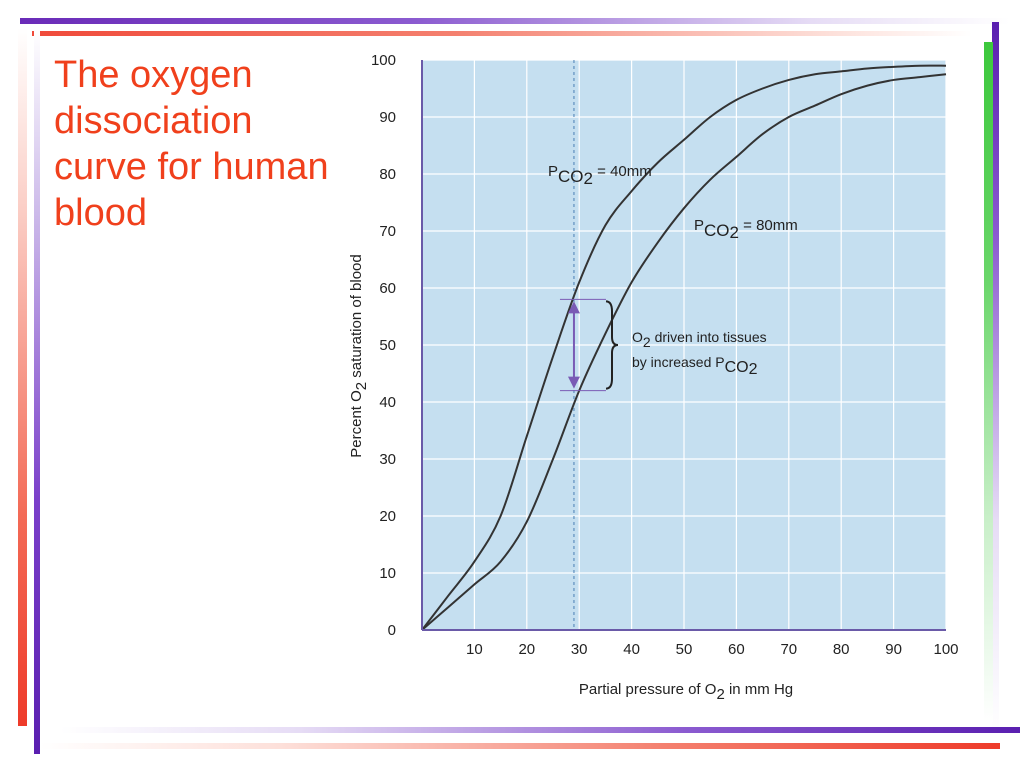  I want to click on x-tick-label-90: 90, so click(893, 649).